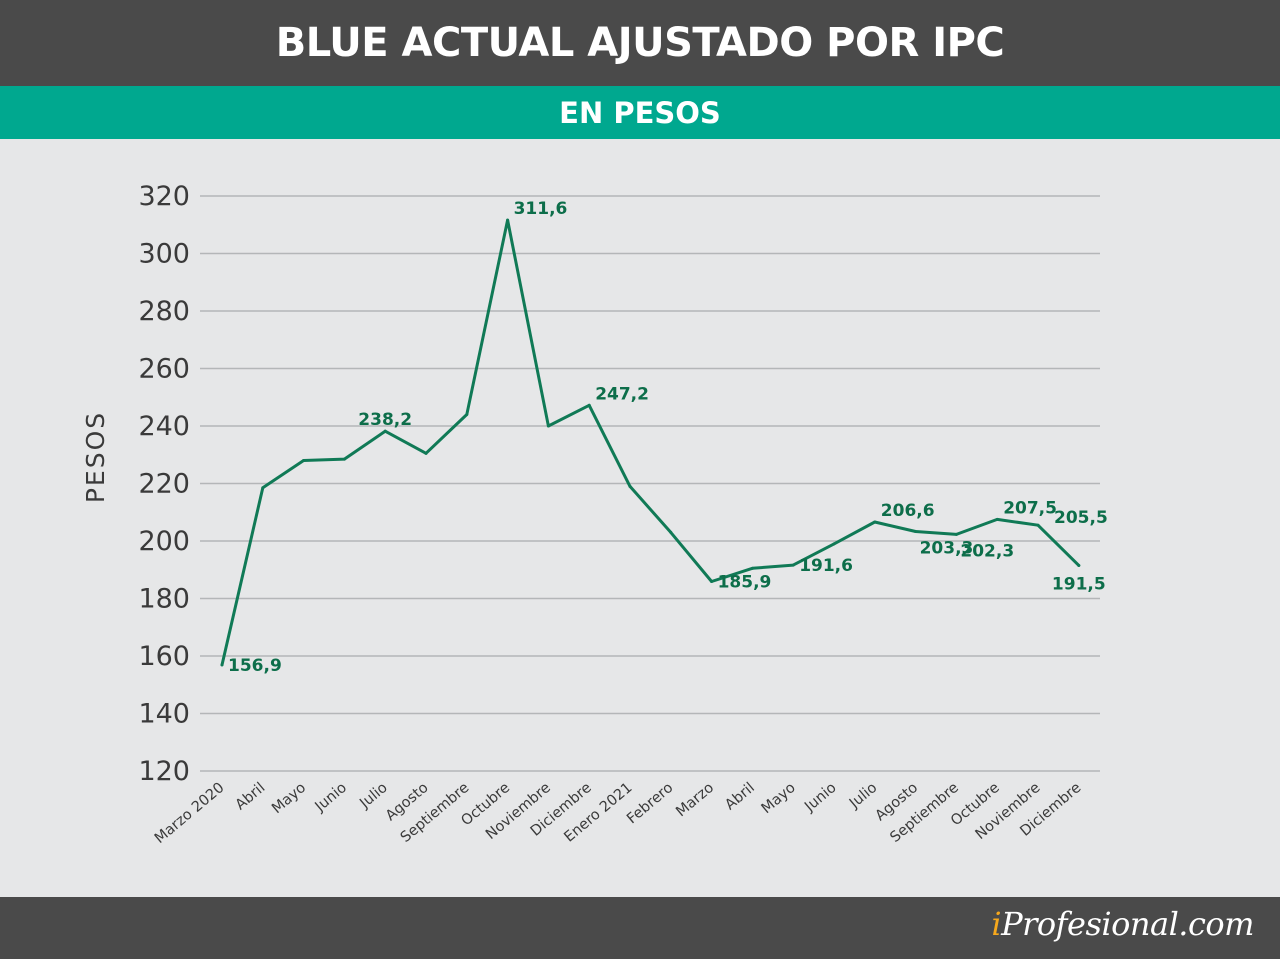 This screenshot has width=1280, height=959. Describe the element at coordinates (164, 484) in the screenshot. I see `y-tick-label: 220` at that location.